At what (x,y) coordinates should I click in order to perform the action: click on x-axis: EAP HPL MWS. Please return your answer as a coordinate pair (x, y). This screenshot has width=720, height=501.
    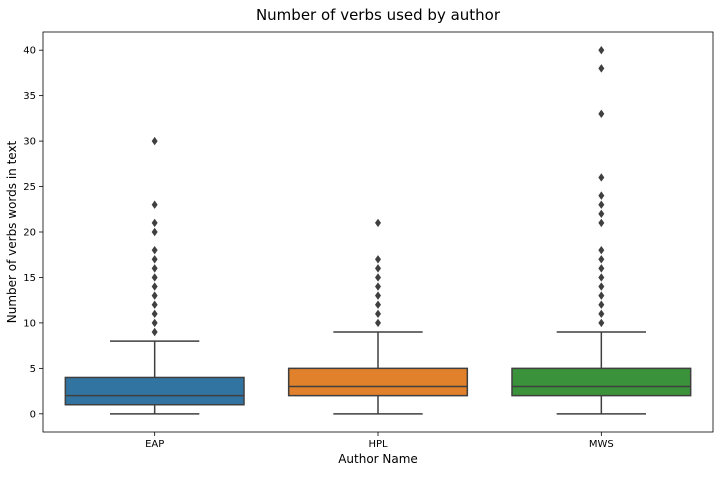
    Looking at the image, I should click on (379, 441).